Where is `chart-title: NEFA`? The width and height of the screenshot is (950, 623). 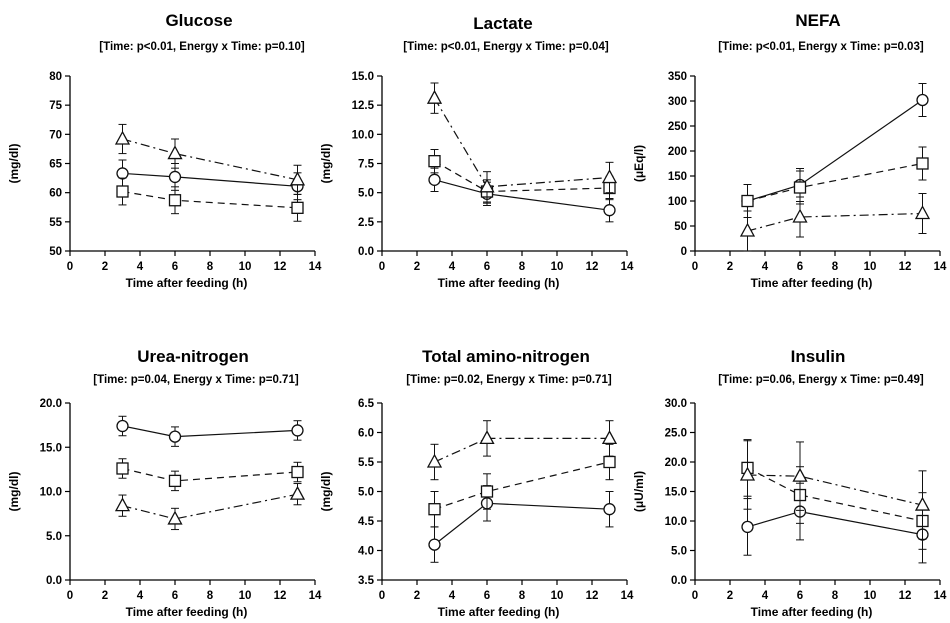
chart-title: NEFA is located at coordinates (817, 20).